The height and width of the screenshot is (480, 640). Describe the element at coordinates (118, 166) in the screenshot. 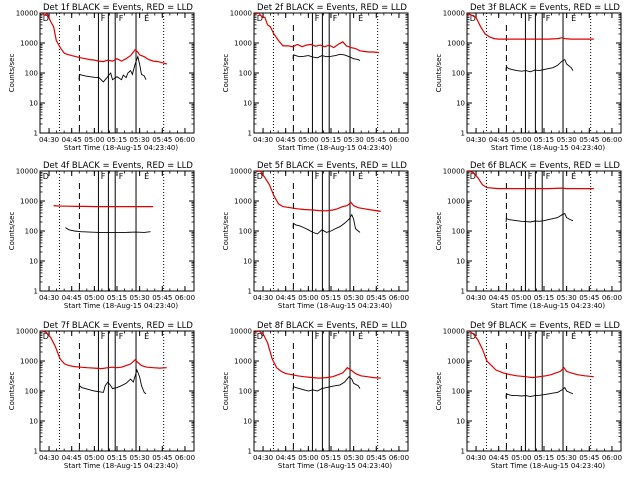

I see `plot-title: Det 4f BLACK = Events, RED = LLD` at that location.